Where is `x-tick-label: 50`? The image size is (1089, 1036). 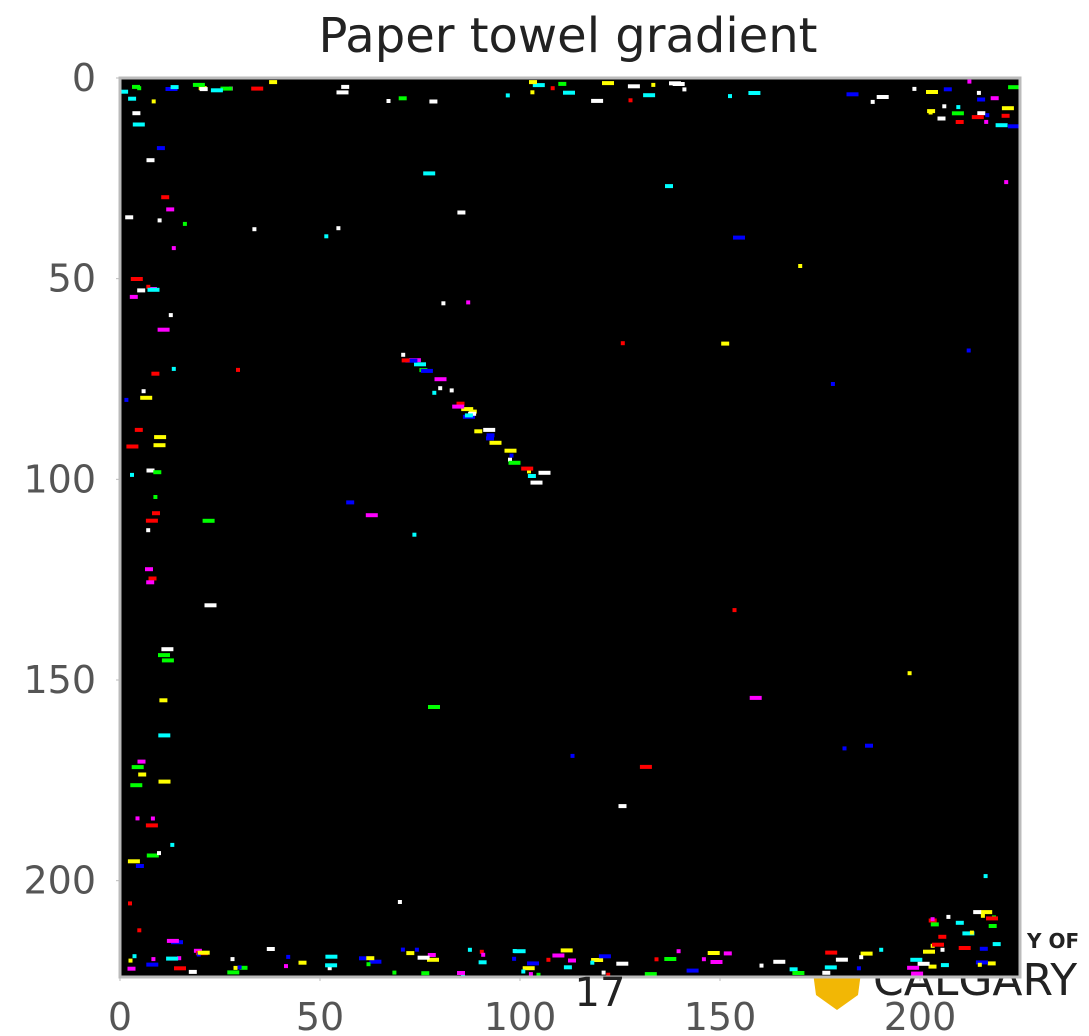 x-tick-label: 50 is located at coordinates (320, 1015).